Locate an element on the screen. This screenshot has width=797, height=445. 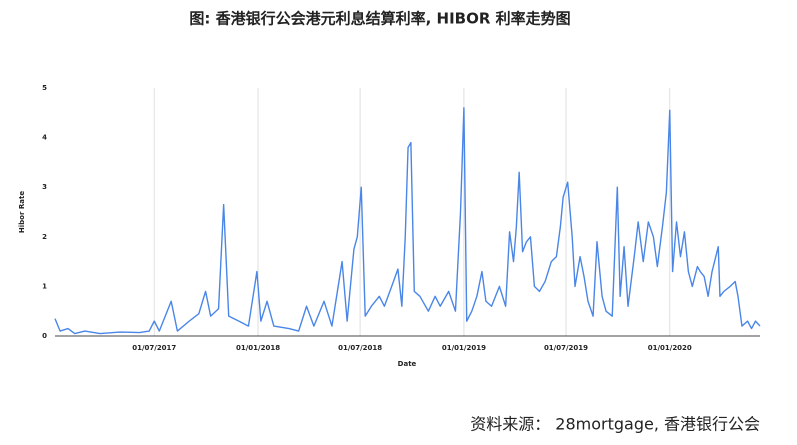
x-tick-label: 01/07/2019 is located at coordinates (566, 348).